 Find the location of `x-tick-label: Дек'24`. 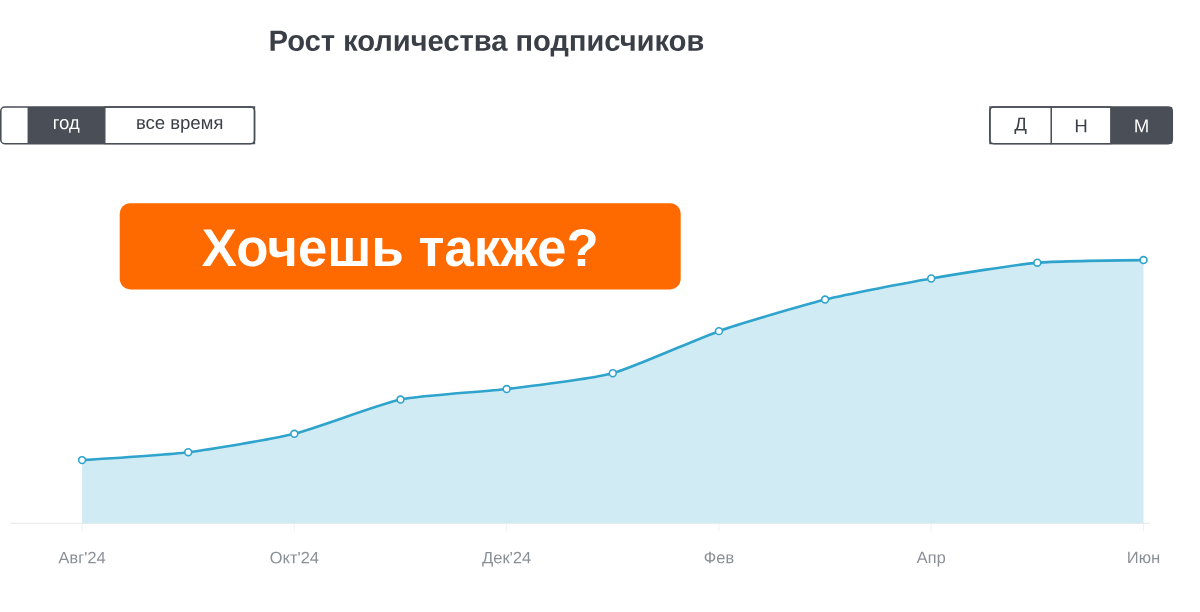

x-tick-label: Дек'24 is located at coordinates (506, 559).